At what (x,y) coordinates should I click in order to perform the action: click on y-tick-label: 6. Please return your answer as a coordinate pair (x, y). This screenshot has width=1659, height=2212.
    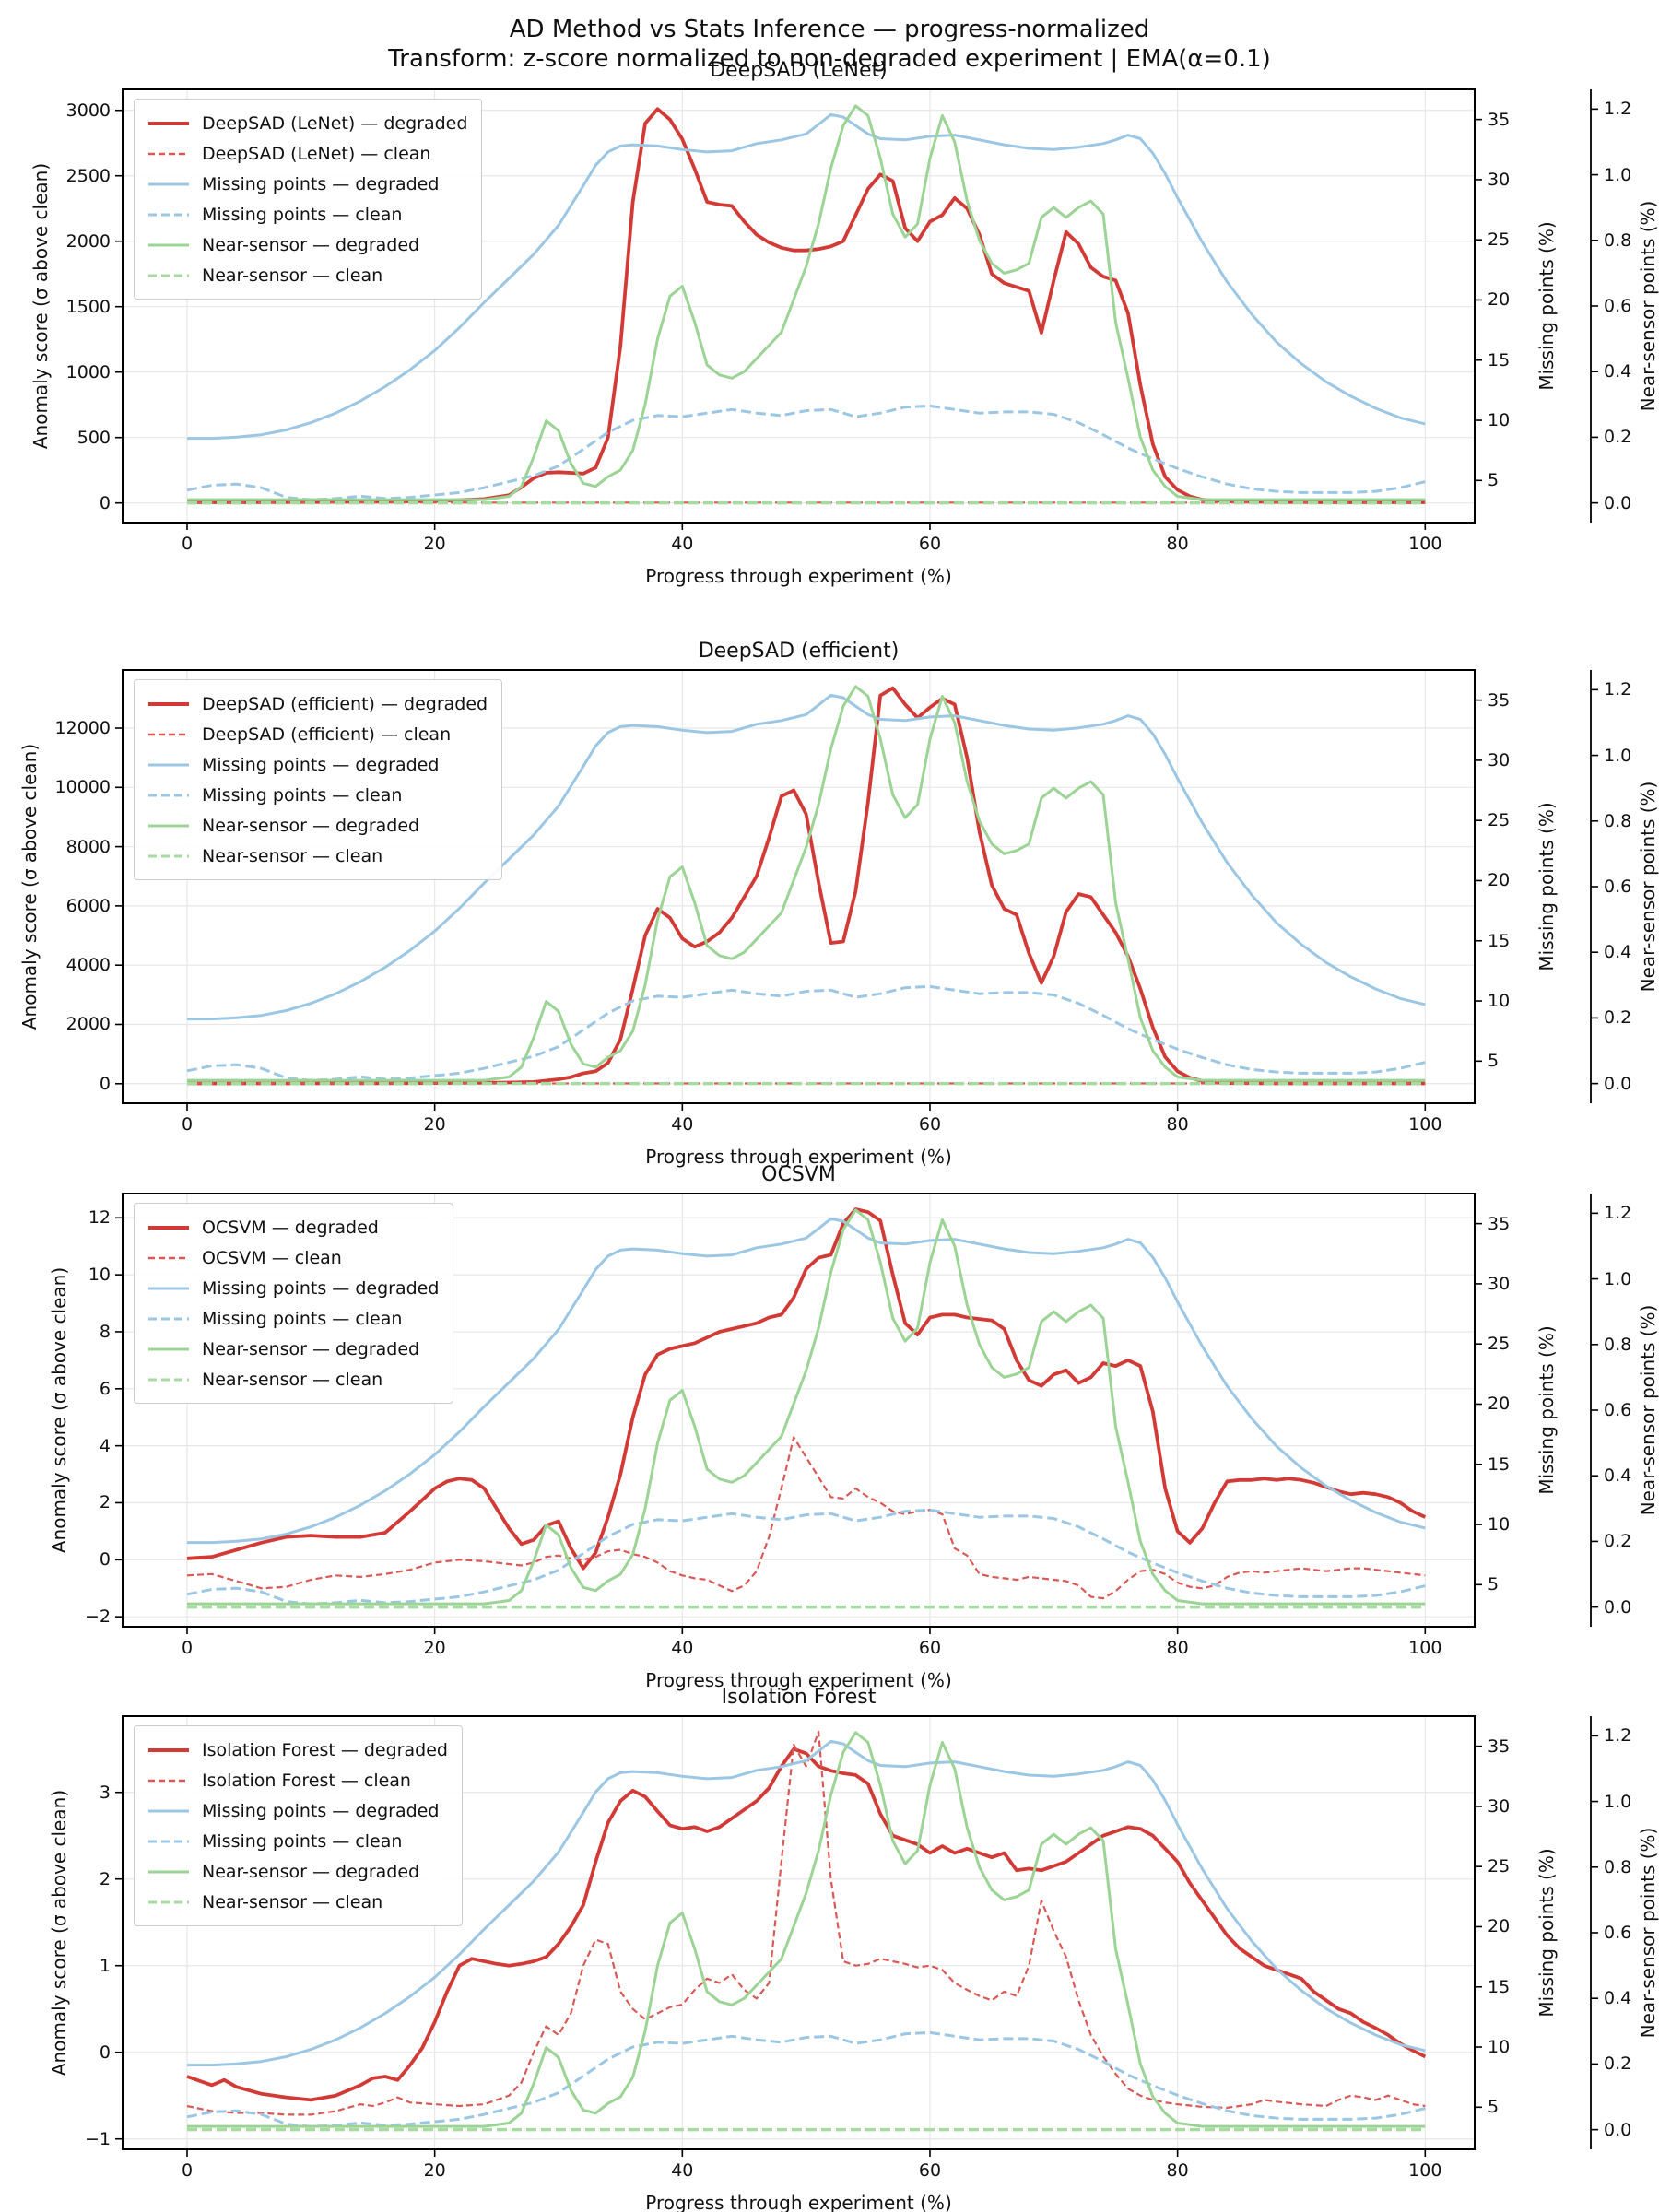
    Looking at the image, I should click on (105, 1388).